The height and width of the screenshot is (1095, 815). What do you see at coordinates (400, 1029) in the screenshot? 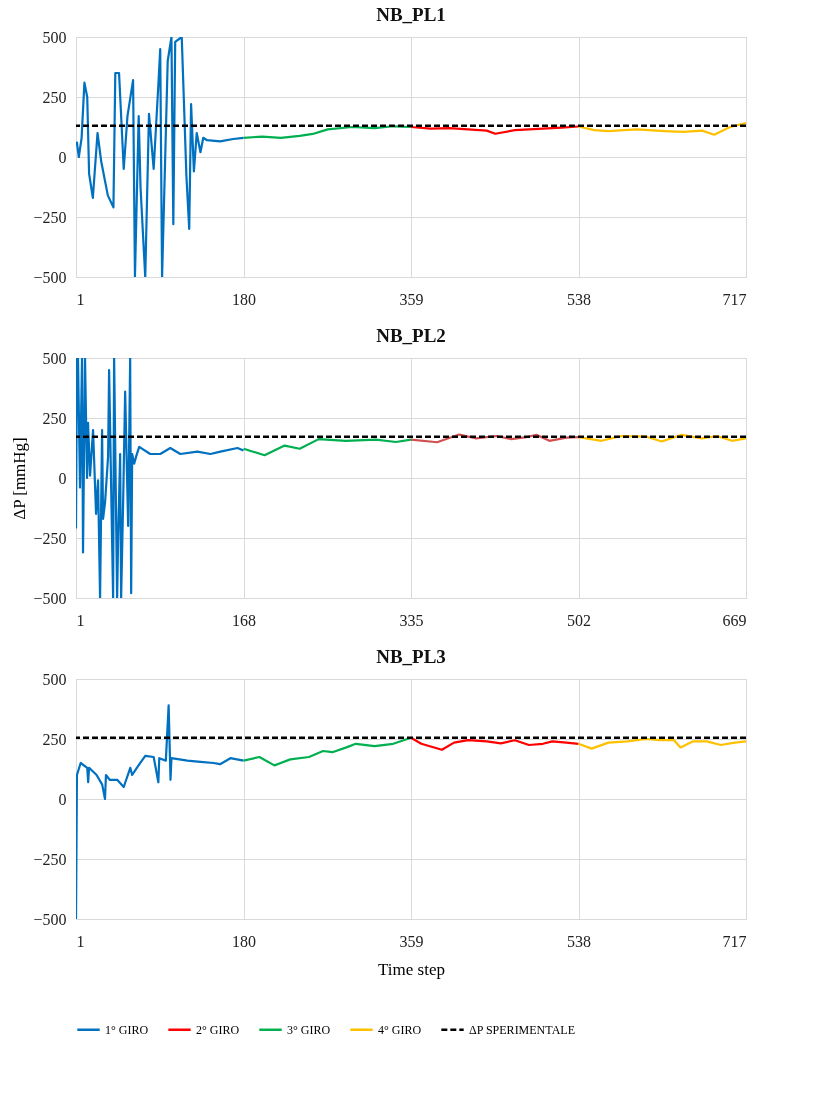
I see `legend-label: 4° GIRO` at bounding box center [400, 1029].